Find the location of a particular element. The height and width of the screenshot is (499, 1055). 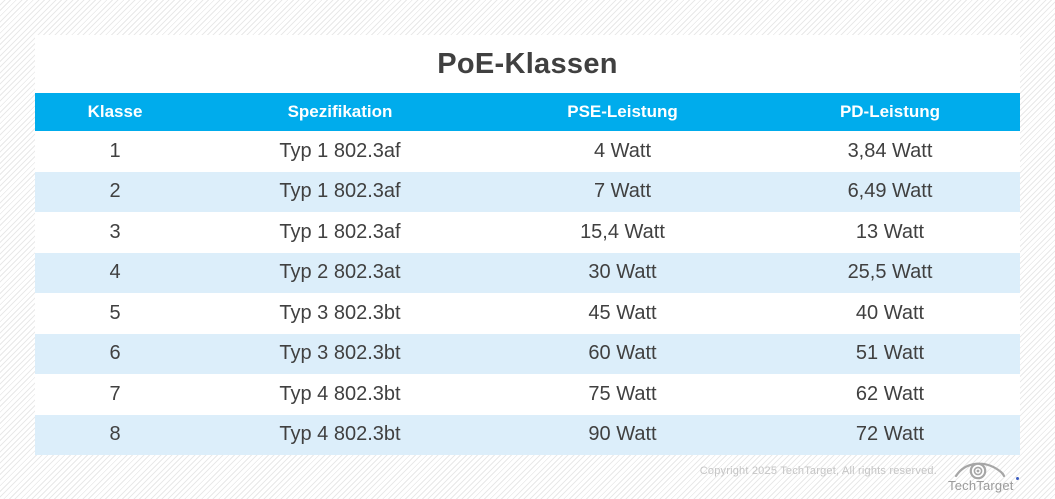

cell-pd-leistung: 51 Watt is located at coordinates (890, 353).